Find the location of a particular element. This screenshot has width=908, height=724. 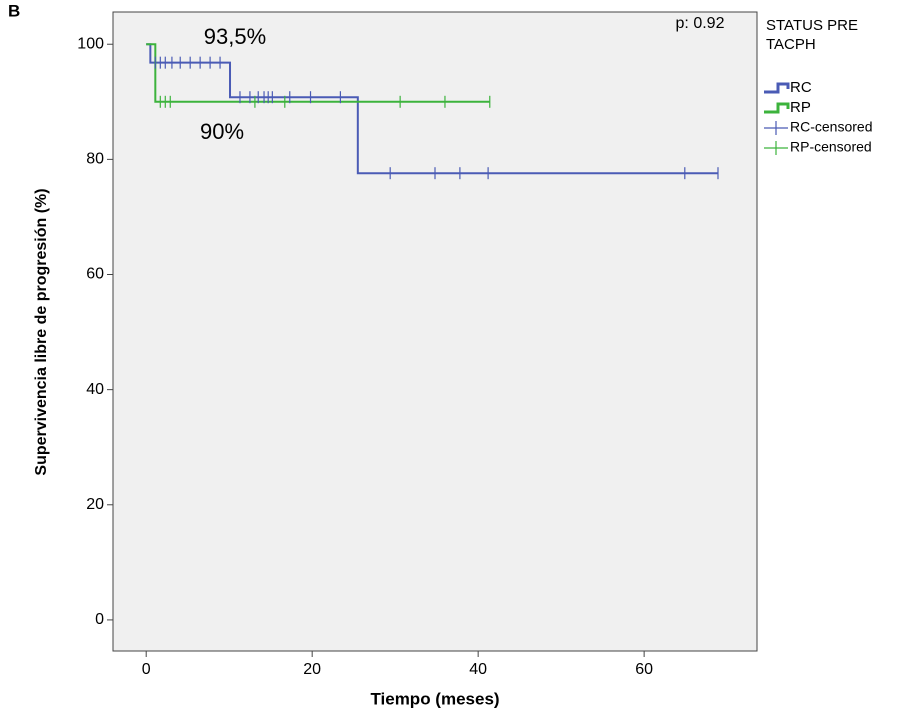

annotation: 93,5% is located at coordinates (235, 36).